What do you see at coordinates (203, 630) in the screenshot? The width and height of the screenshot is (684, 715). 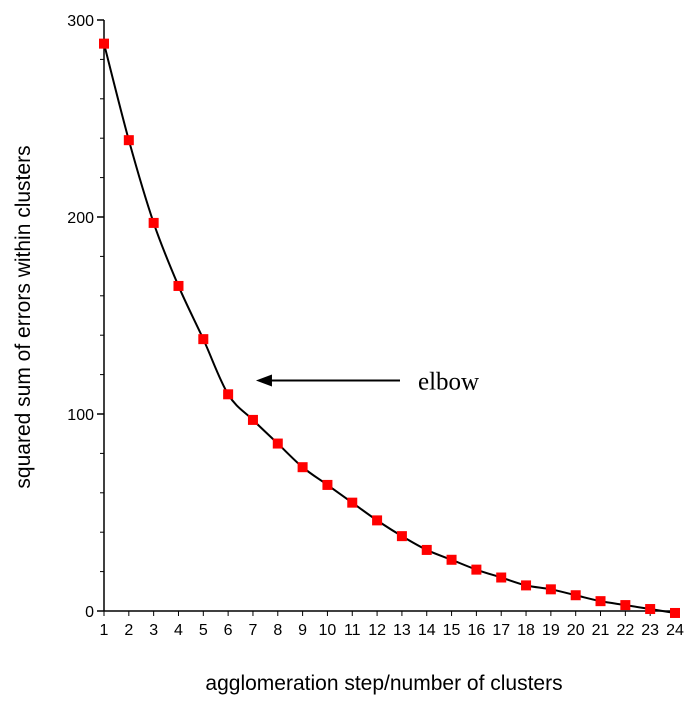 I see `x-tick-label: 5` at bounding box center [203, 630].